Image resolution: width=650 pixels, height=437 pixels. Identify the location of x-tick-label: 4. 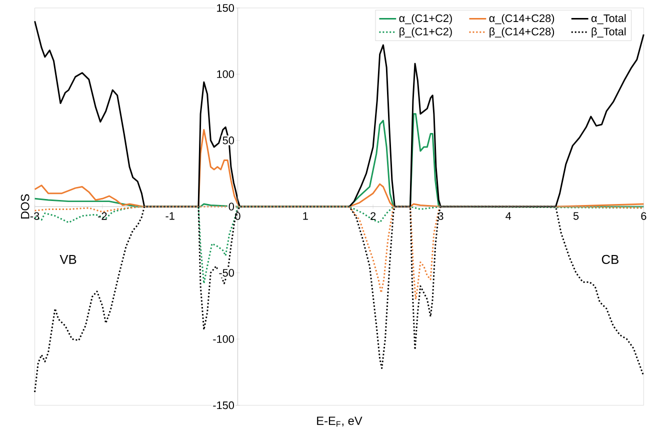
(509, 216).